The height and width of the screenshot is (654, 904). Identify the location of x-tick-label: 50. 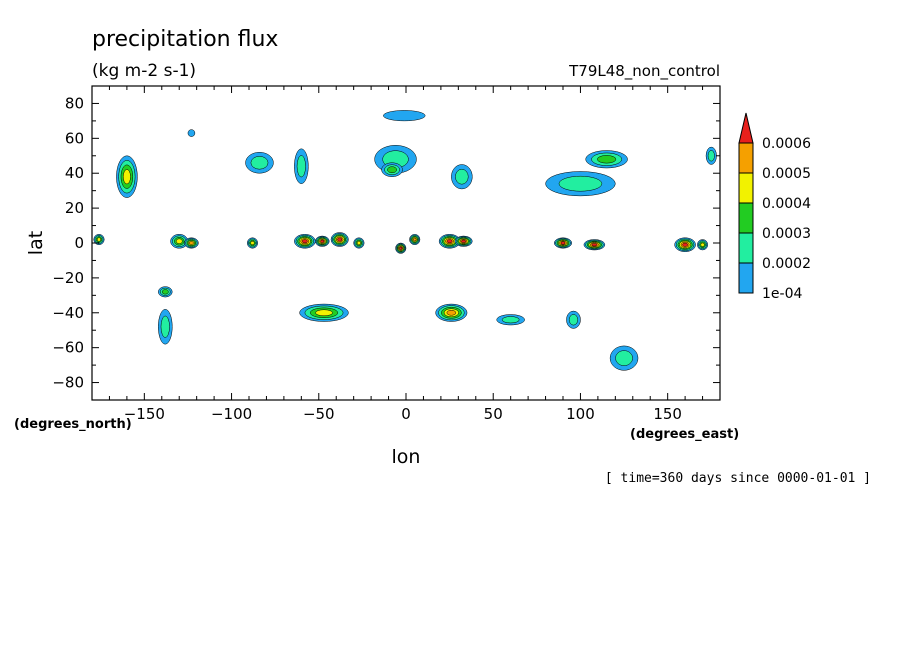
(493, 414).